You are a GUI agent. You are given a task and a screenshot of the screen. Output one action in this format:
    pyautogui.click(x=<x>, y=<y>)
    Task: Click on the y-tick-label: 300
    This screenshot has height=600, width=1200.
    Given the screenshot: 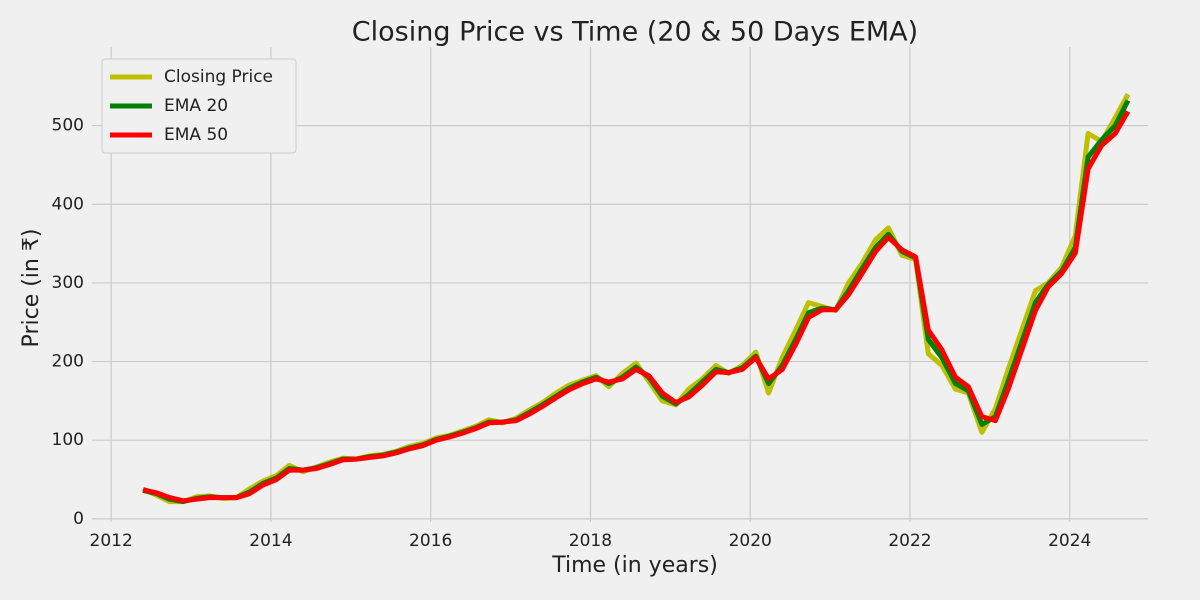 What is the action you would take?
    pyautogui.click(x=68, y=283)
    